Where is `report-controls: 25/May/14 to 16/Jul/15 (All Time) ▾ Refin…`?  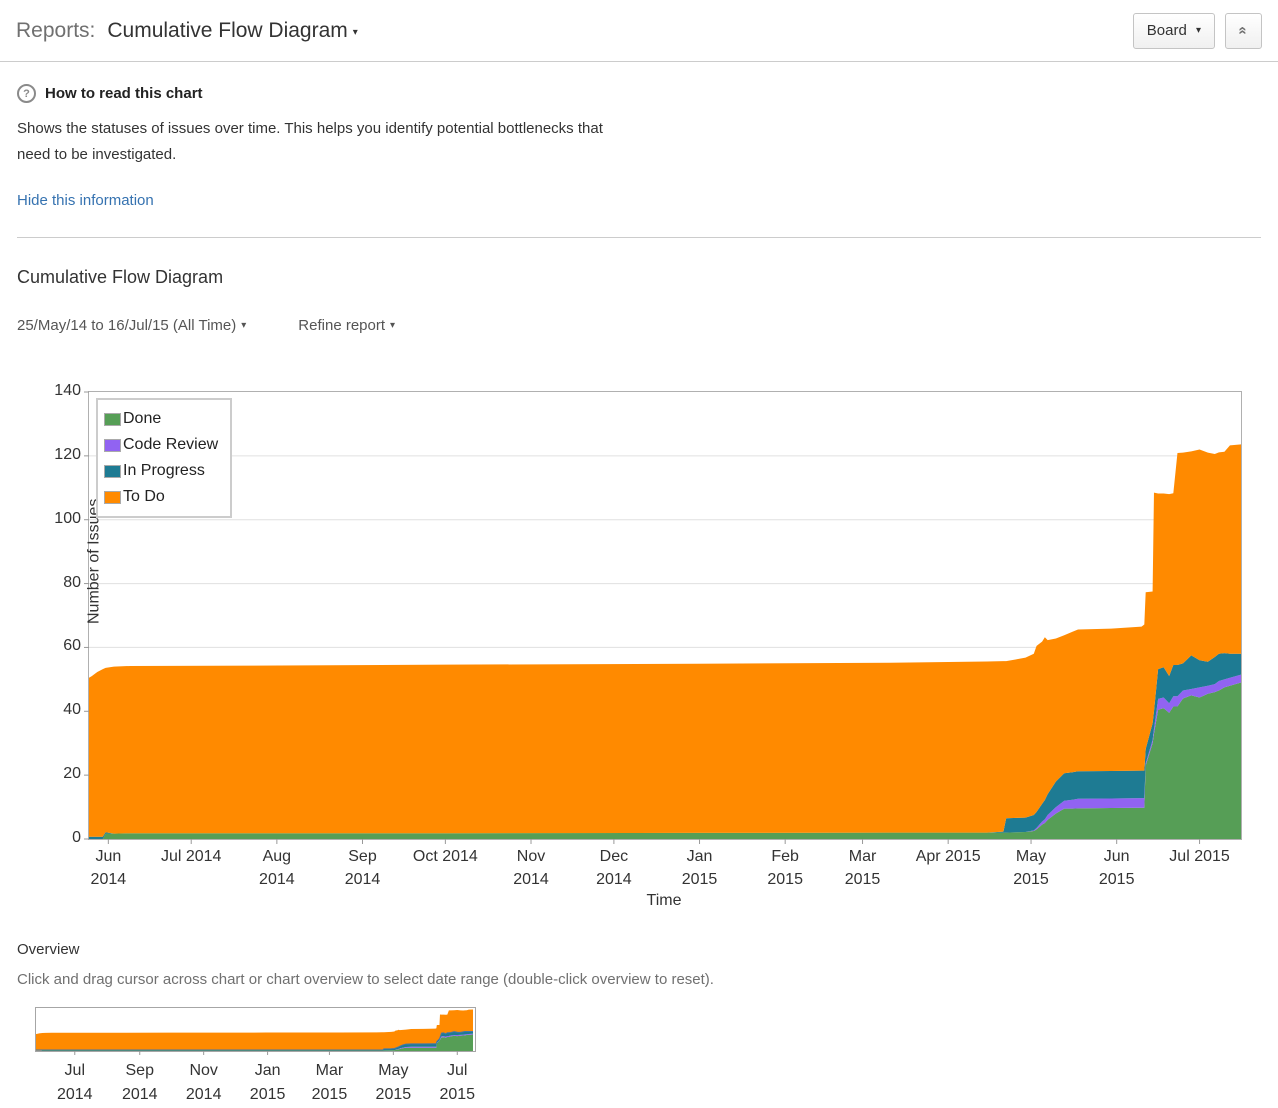
report-controls: 25/May/14 to 16/Jul/15 (All Time) ▾ Refin… is located at coordinates (647, 325).